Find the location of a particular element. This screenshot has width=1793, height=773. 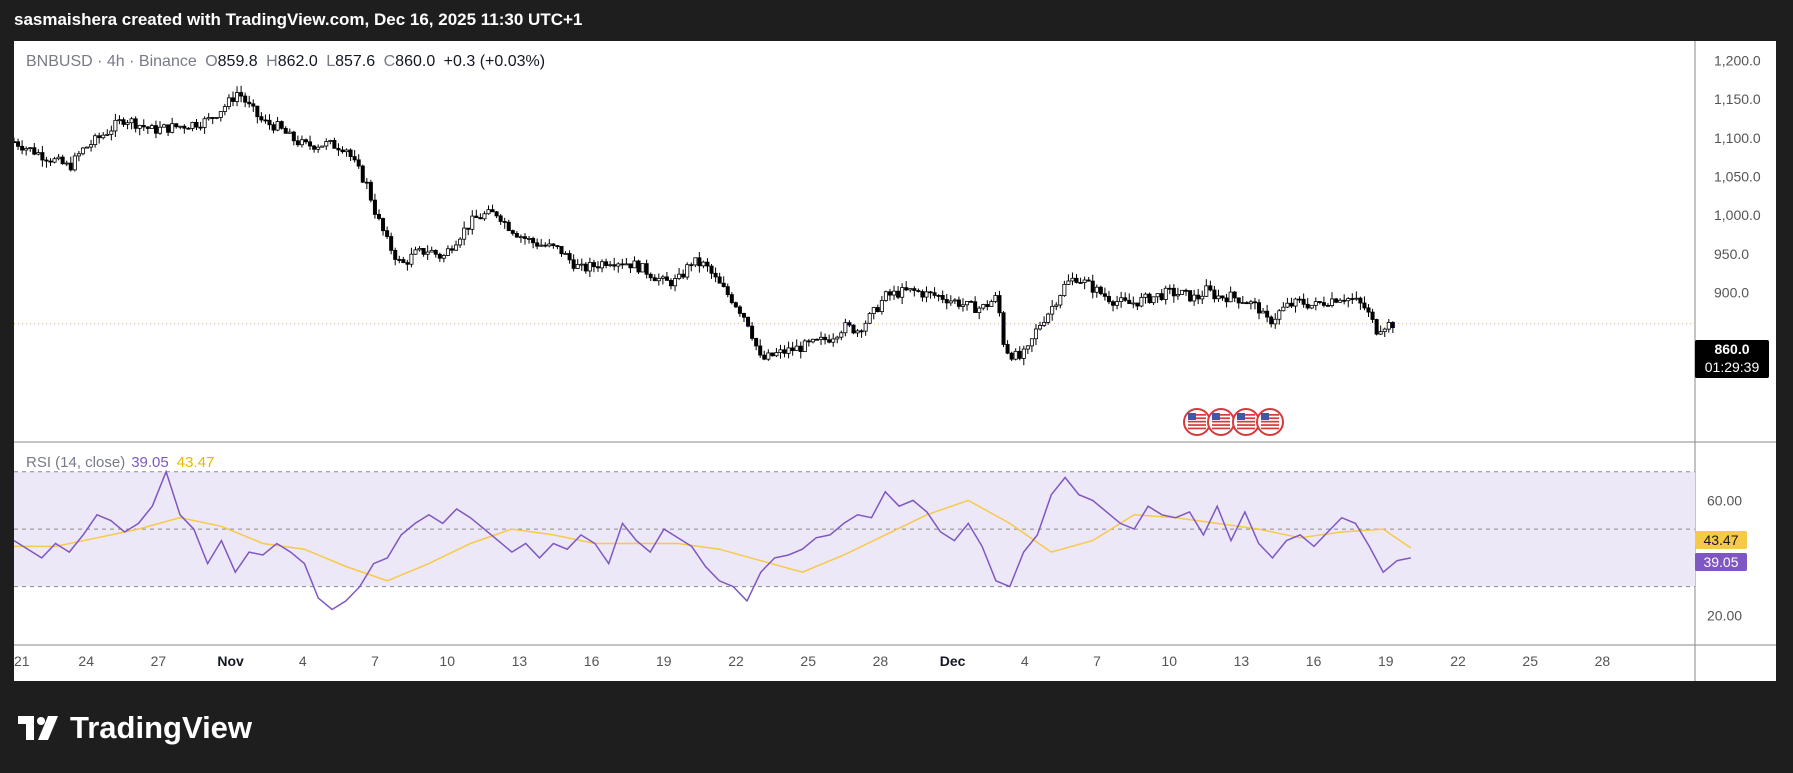

price-axis-tick: 1,100.0 is located at coordinates (1737, 138).